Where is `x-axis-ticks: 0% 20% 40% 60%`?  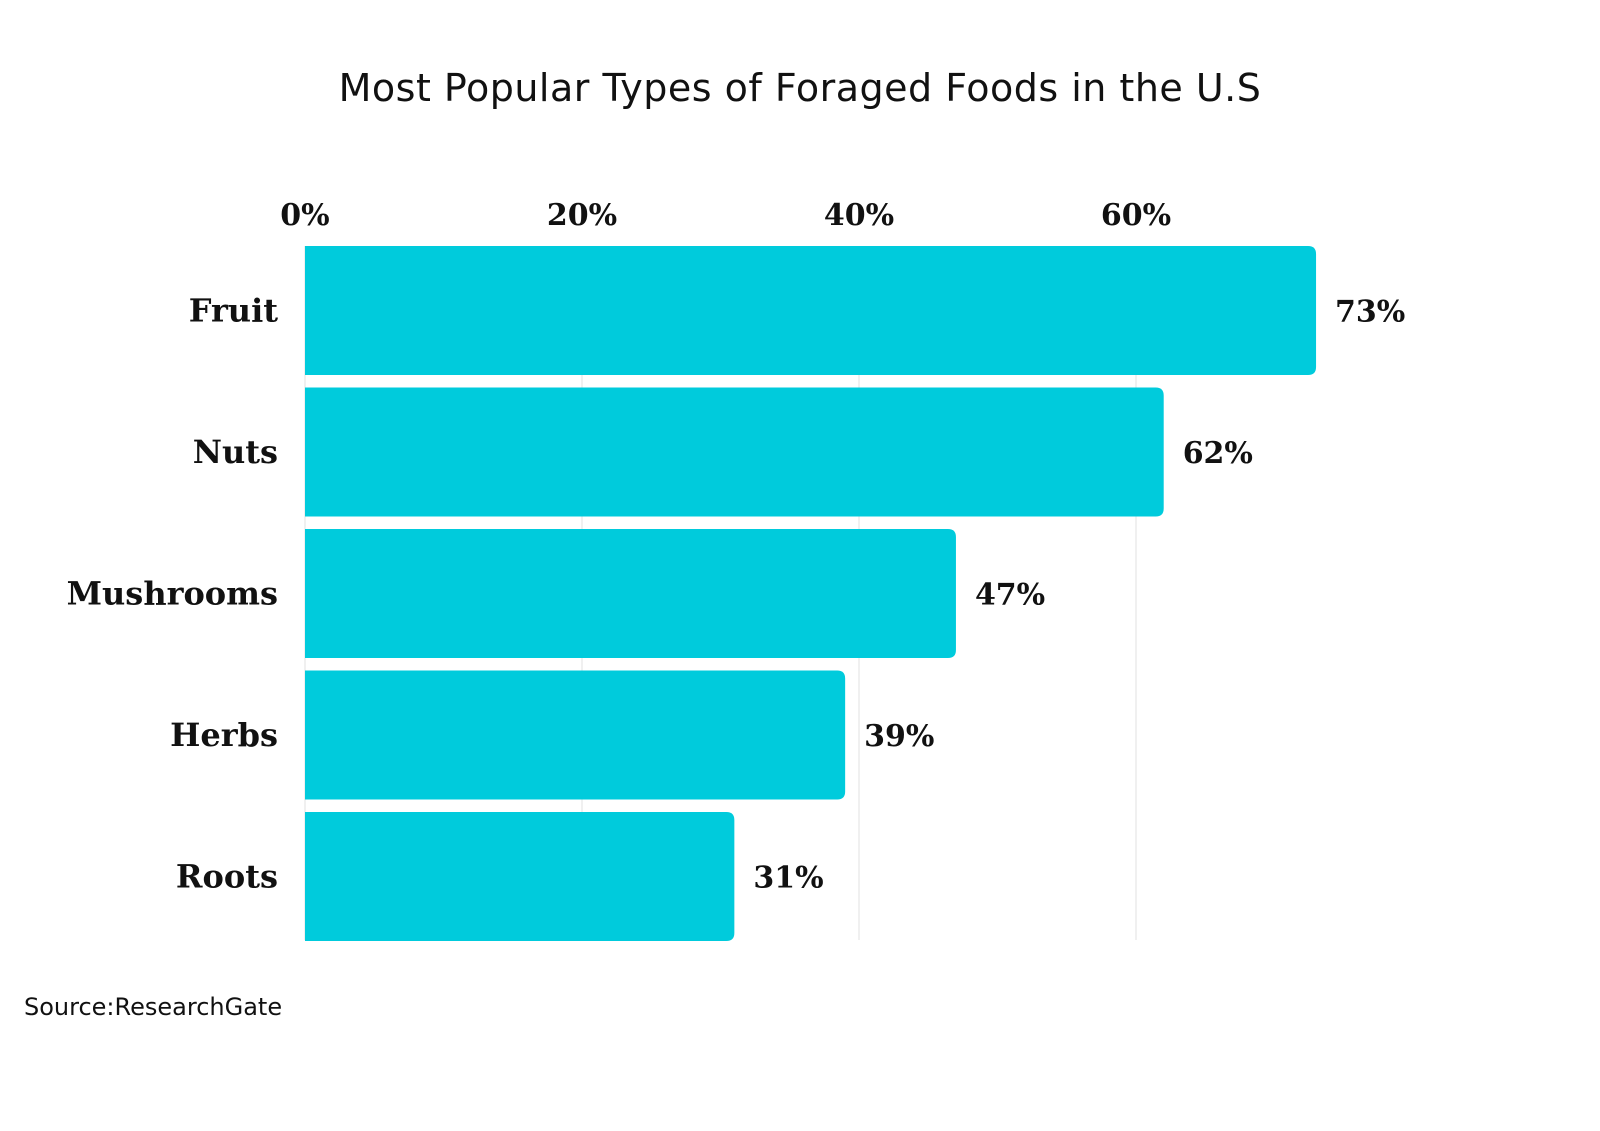
x-axis-ticks: 0% 20% 40% 60% is located at coordinates (725, 215).